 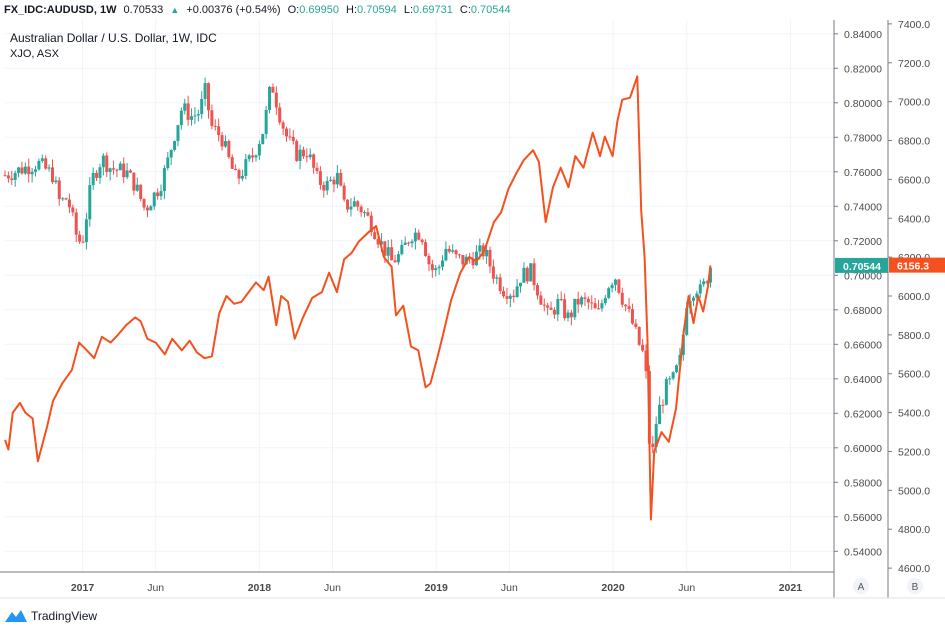 What do you see at coordinates (913, 267) in the screenshot?
I see `xjo-last-label: 6156.3` at bounding box center [913, 267].